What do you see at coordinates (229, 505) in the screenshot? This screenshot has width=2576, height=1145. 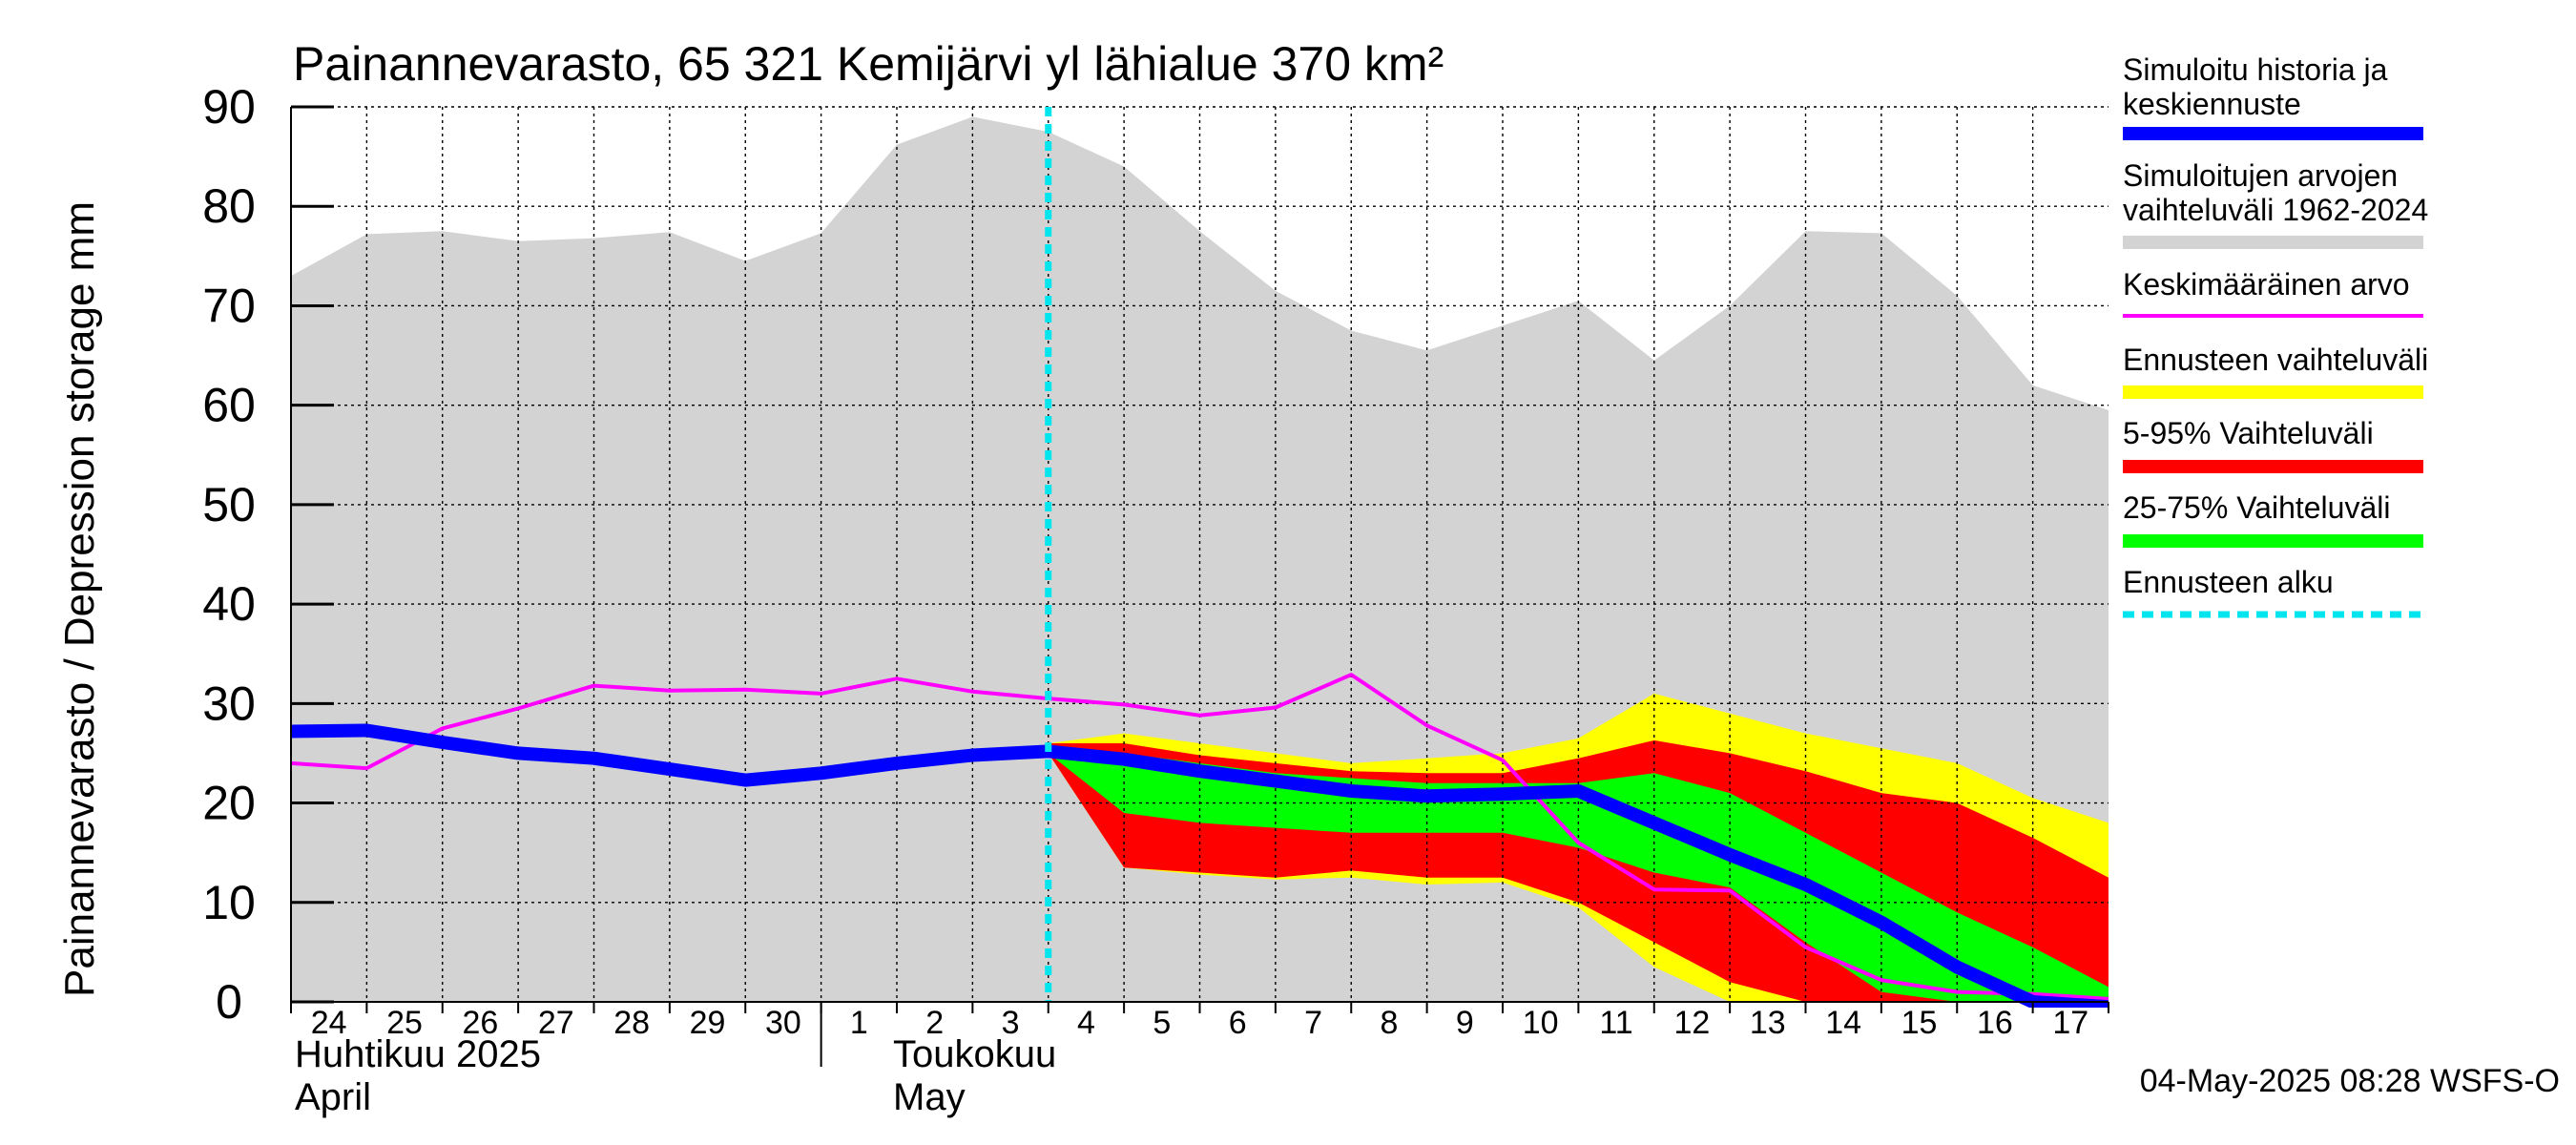 I see `y-tick-label: 50` at bounding box center [229, 505].